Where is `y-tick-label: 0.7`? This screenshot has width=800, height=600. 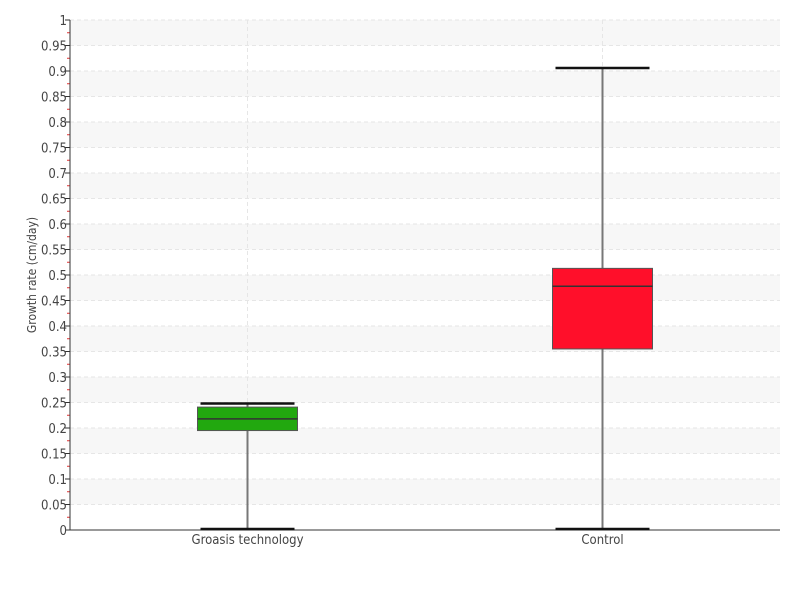 y-tick-label: 0.7 is located at coordinates (57, 174).